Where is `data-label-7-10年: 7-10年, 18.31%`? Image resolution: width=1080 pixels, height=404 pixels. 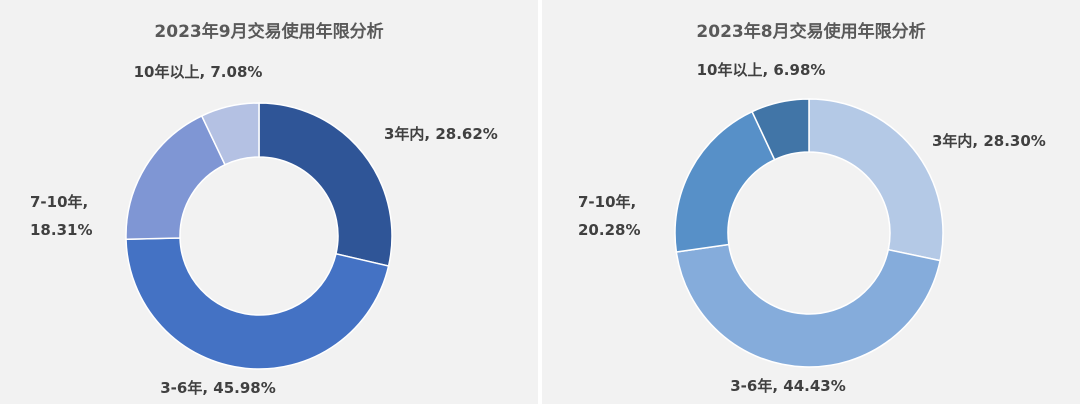 data-label-7-10年: 7-10年, 18.31% is located at coordinates (61, 216).